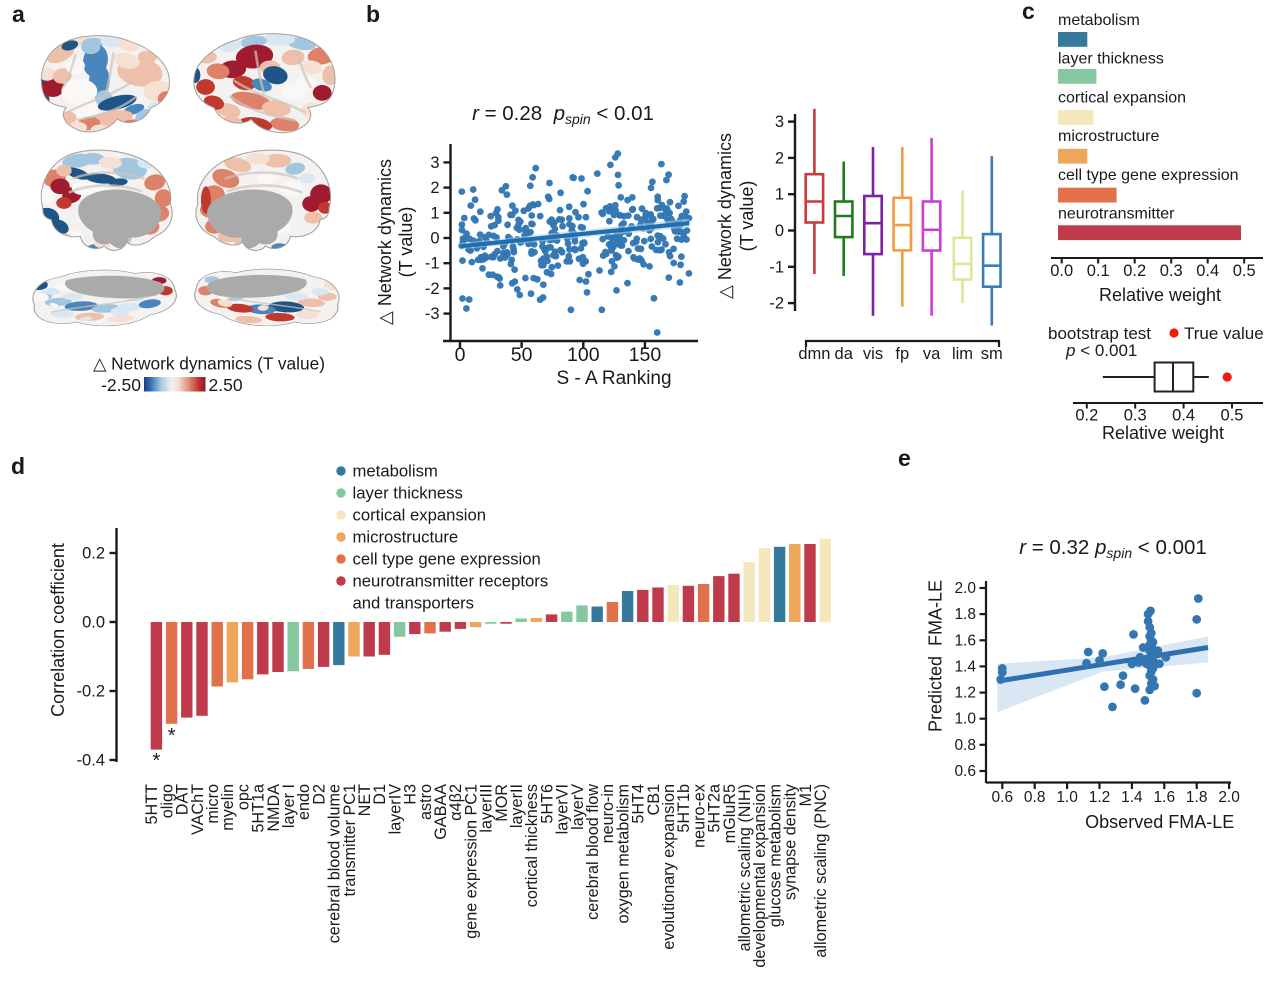  I want to click on svg-text: -0.4, so click(91, 761).